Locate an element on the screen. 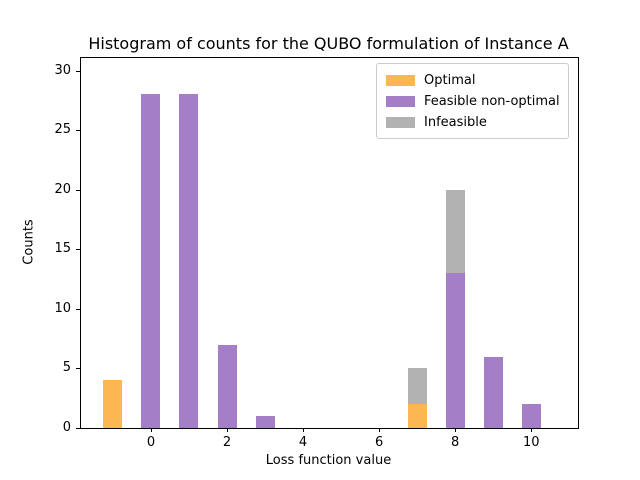  legend: Optimal Feasible non-optimal Infeasible is located at coordinates (472, 101).